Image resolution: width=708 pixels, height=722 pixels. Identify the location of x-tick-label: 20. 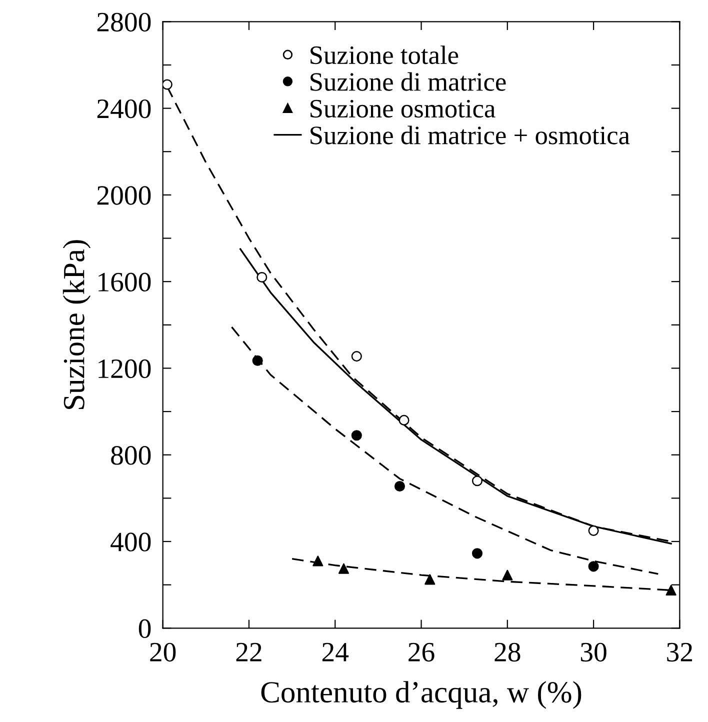
(163, 652).